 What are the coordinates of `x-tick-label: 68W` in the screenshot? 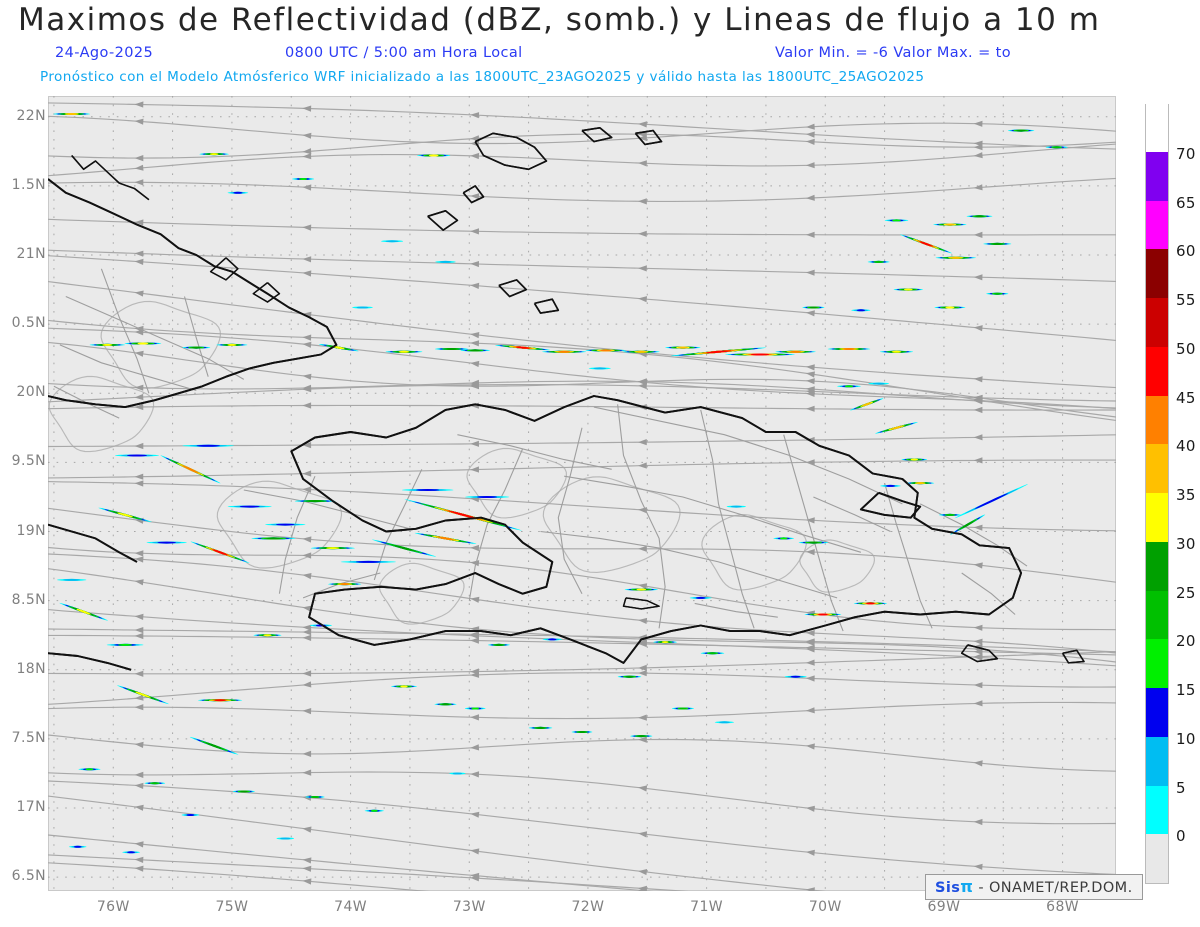 It's located at (1063, 907).